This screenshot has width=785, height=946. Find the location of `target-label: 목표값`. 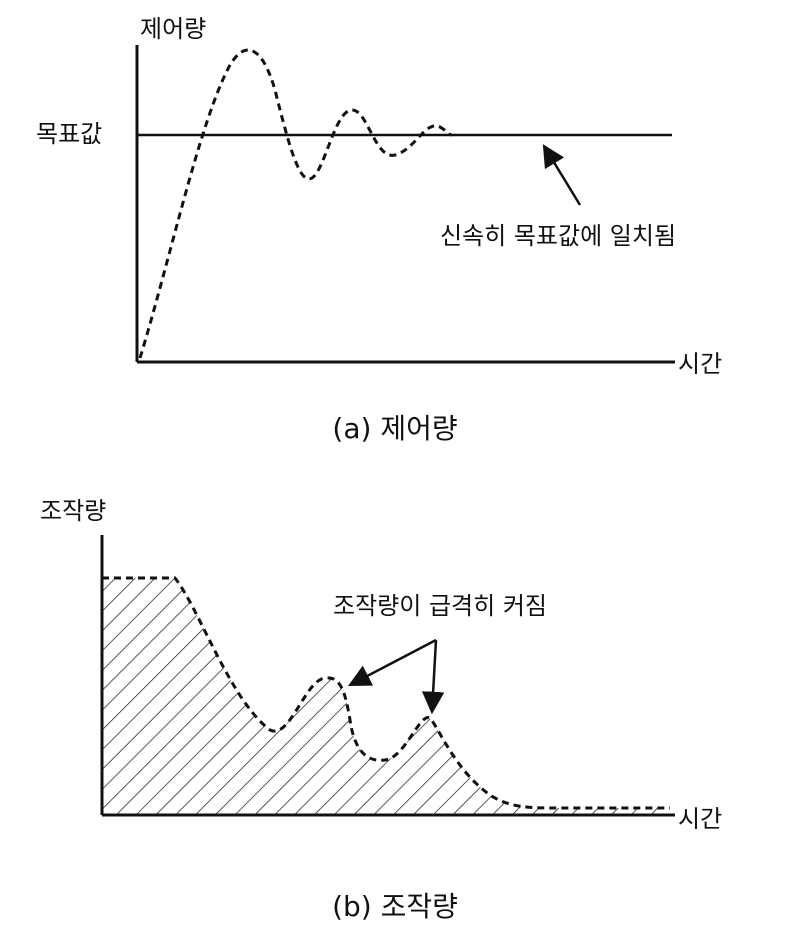

target-label: 목표값 is located at coordinates (69, 134).